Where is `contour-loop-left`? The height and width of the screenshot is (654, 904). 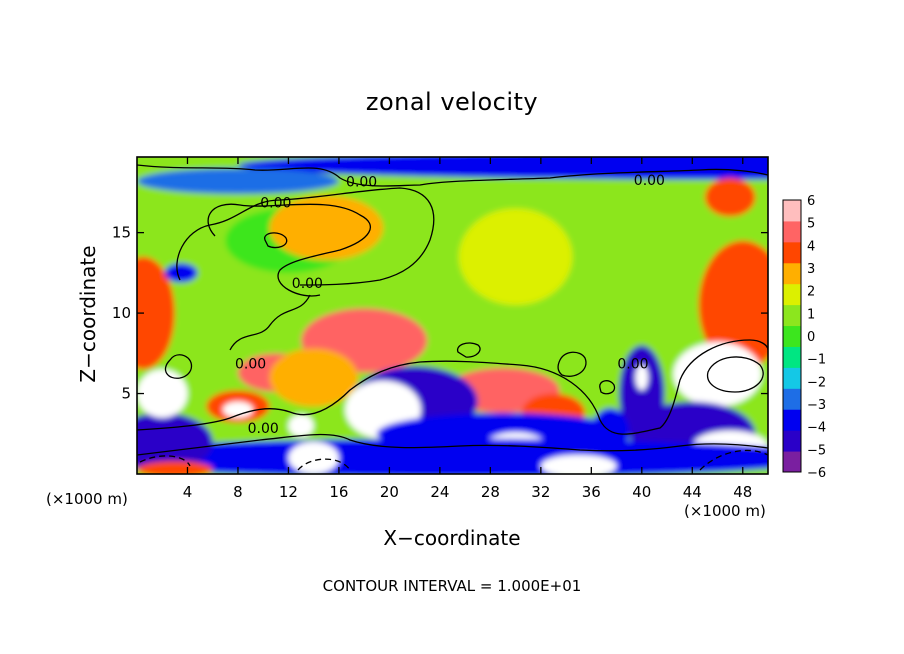 contour-loop-left is located at coordinates (178, 366).